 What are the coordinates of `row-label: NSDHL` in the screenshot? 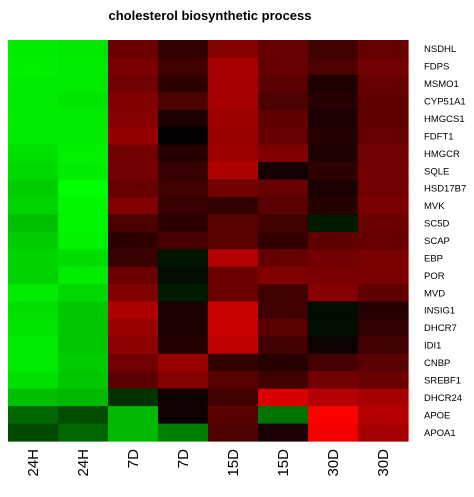 It's located at (440, 49).